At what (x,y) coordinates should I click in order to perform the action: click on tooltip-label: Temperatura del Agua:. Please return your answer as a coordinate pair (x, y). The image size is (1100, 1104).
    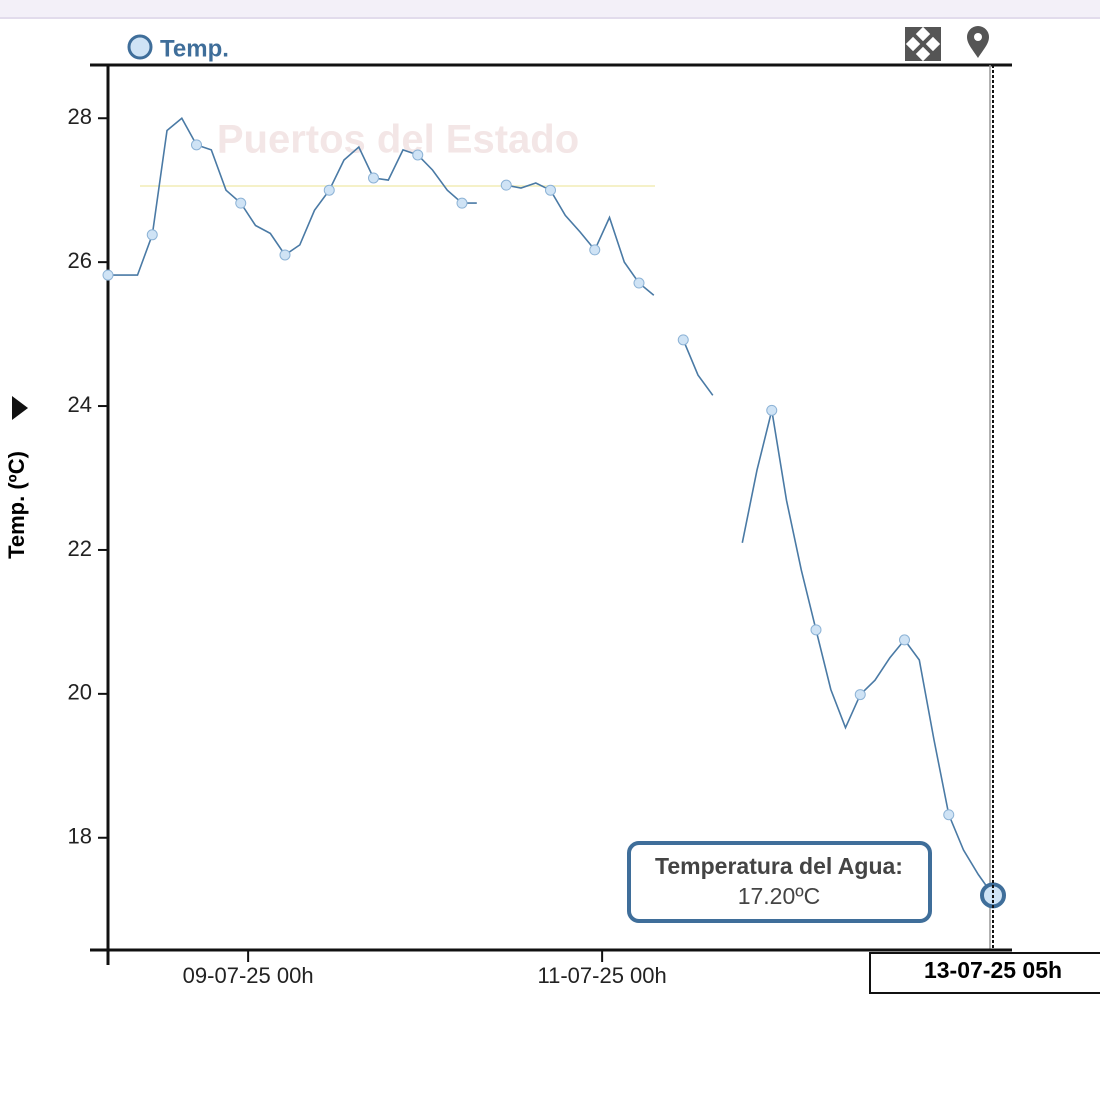
    Looking at the image, I should click on (779, 866).